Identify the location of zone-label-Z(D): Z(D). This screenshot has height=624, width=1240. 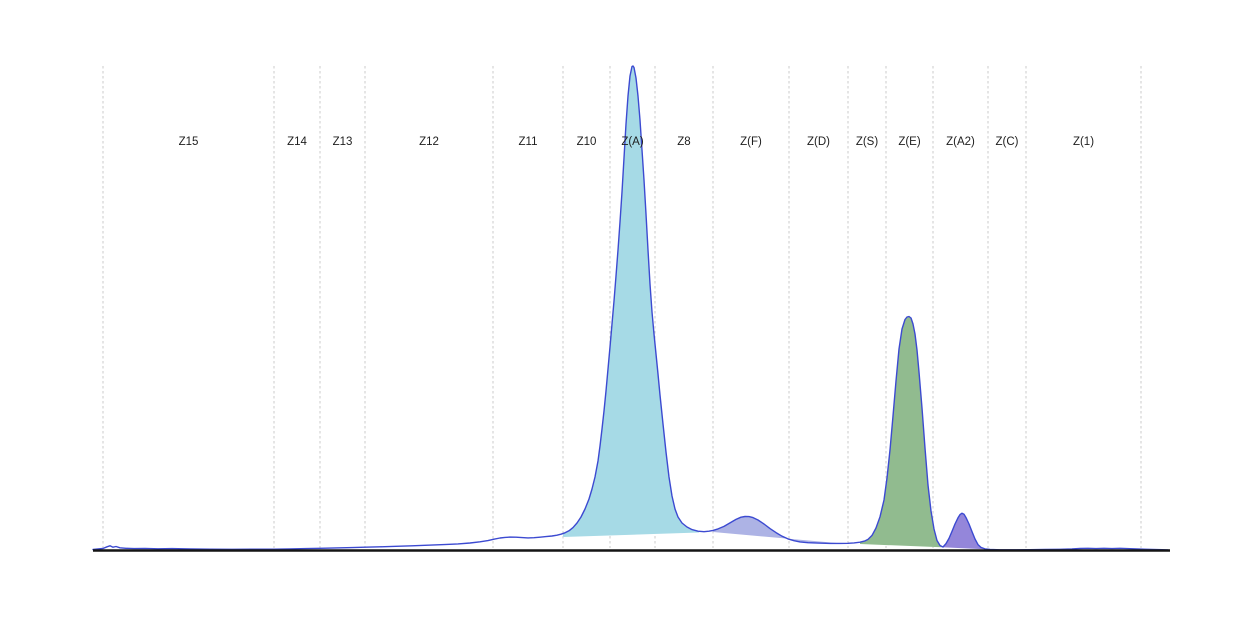
(818, 142).